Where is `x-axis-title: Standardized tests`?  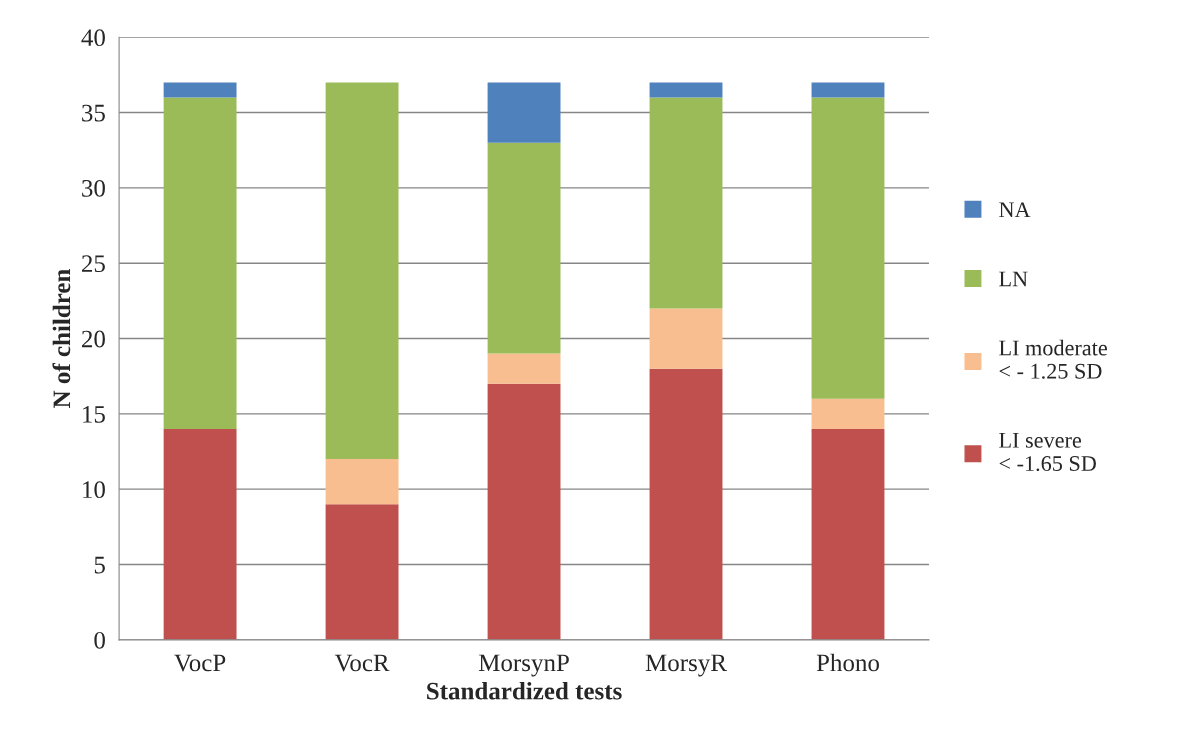
x-axis-title: Standardized tests is located at coordinates (524, 690).